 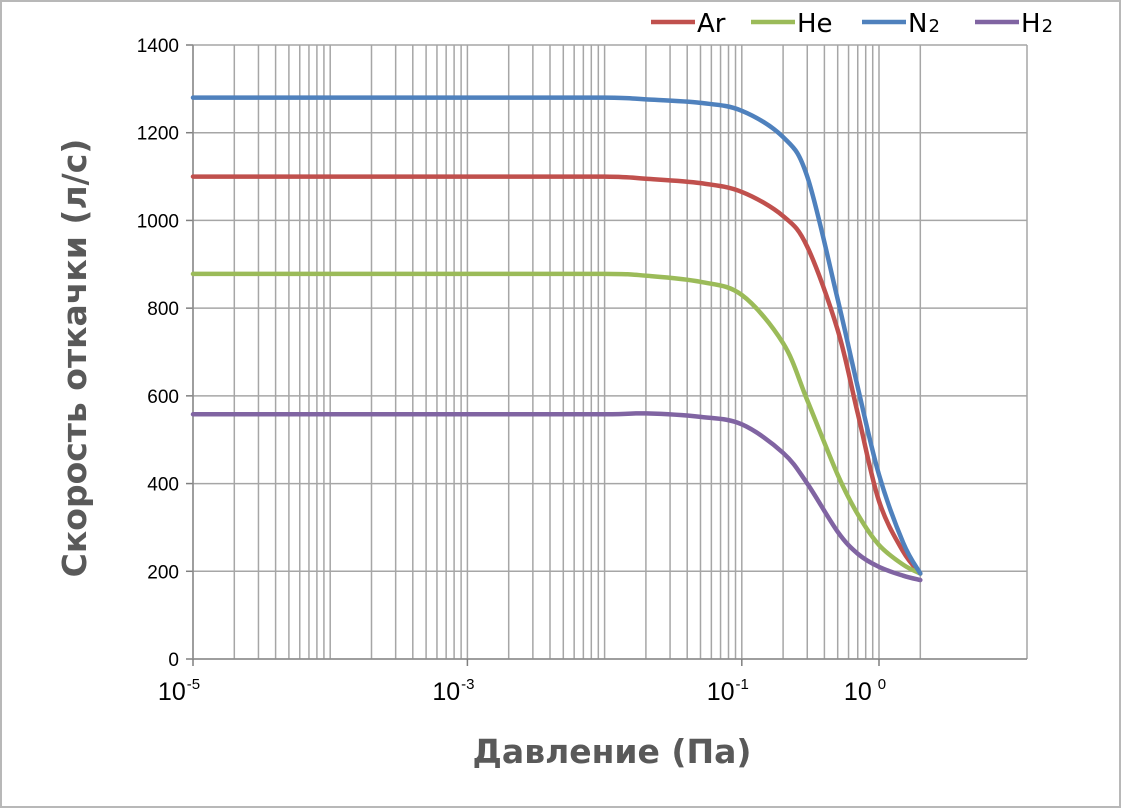 What do you see at coordinates (158, 134) in the screenshot?
I see `y-tick-label: 1200` at bounding box center [158, 134].